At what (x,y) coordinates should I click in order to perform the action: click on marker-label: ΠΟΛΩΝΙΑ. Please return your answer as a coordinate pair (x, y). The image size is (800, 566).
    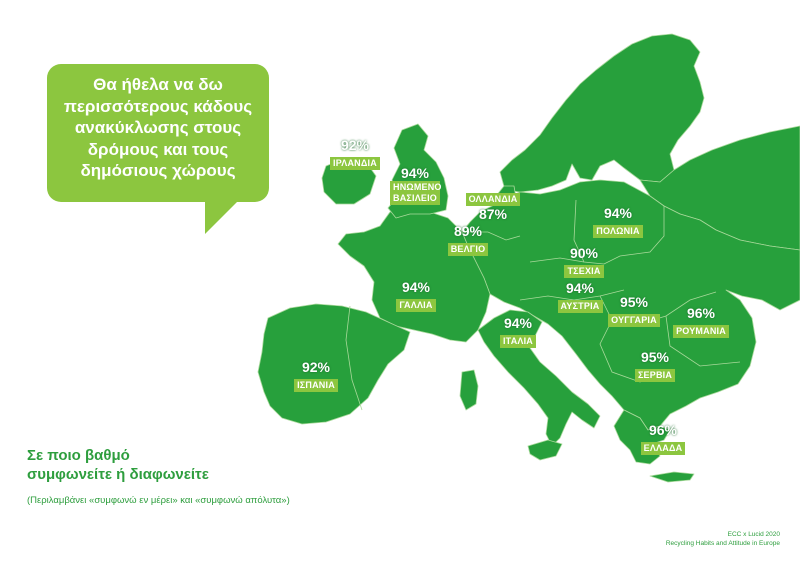
    Looking at the image, I should click on (618, 231).